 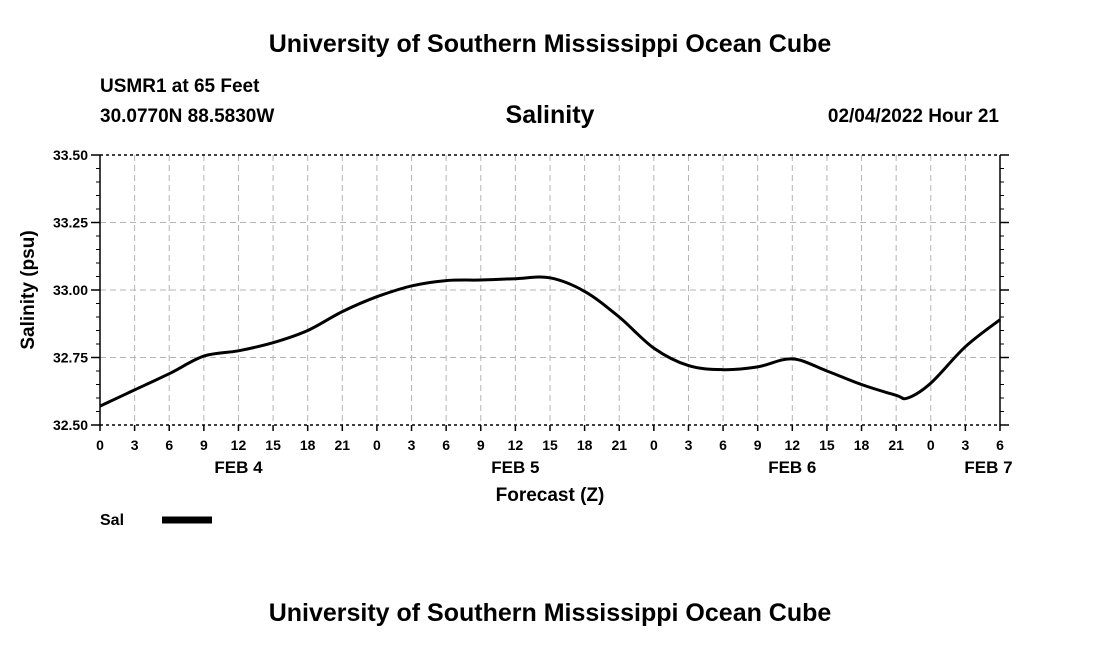 I want to click on day-label: FEB 4, so click(x=238, y=467).